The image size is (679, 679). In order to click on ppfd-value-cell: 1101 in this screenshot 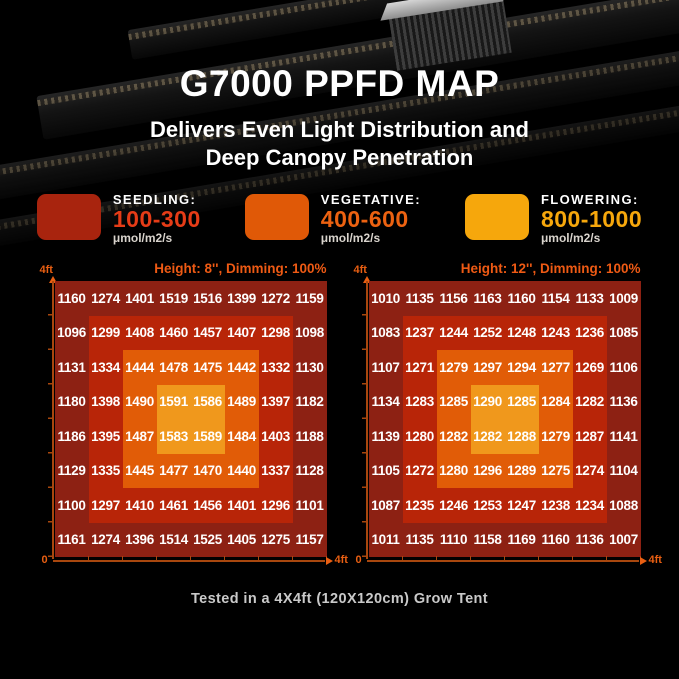, I will do `click(309, 505)`.